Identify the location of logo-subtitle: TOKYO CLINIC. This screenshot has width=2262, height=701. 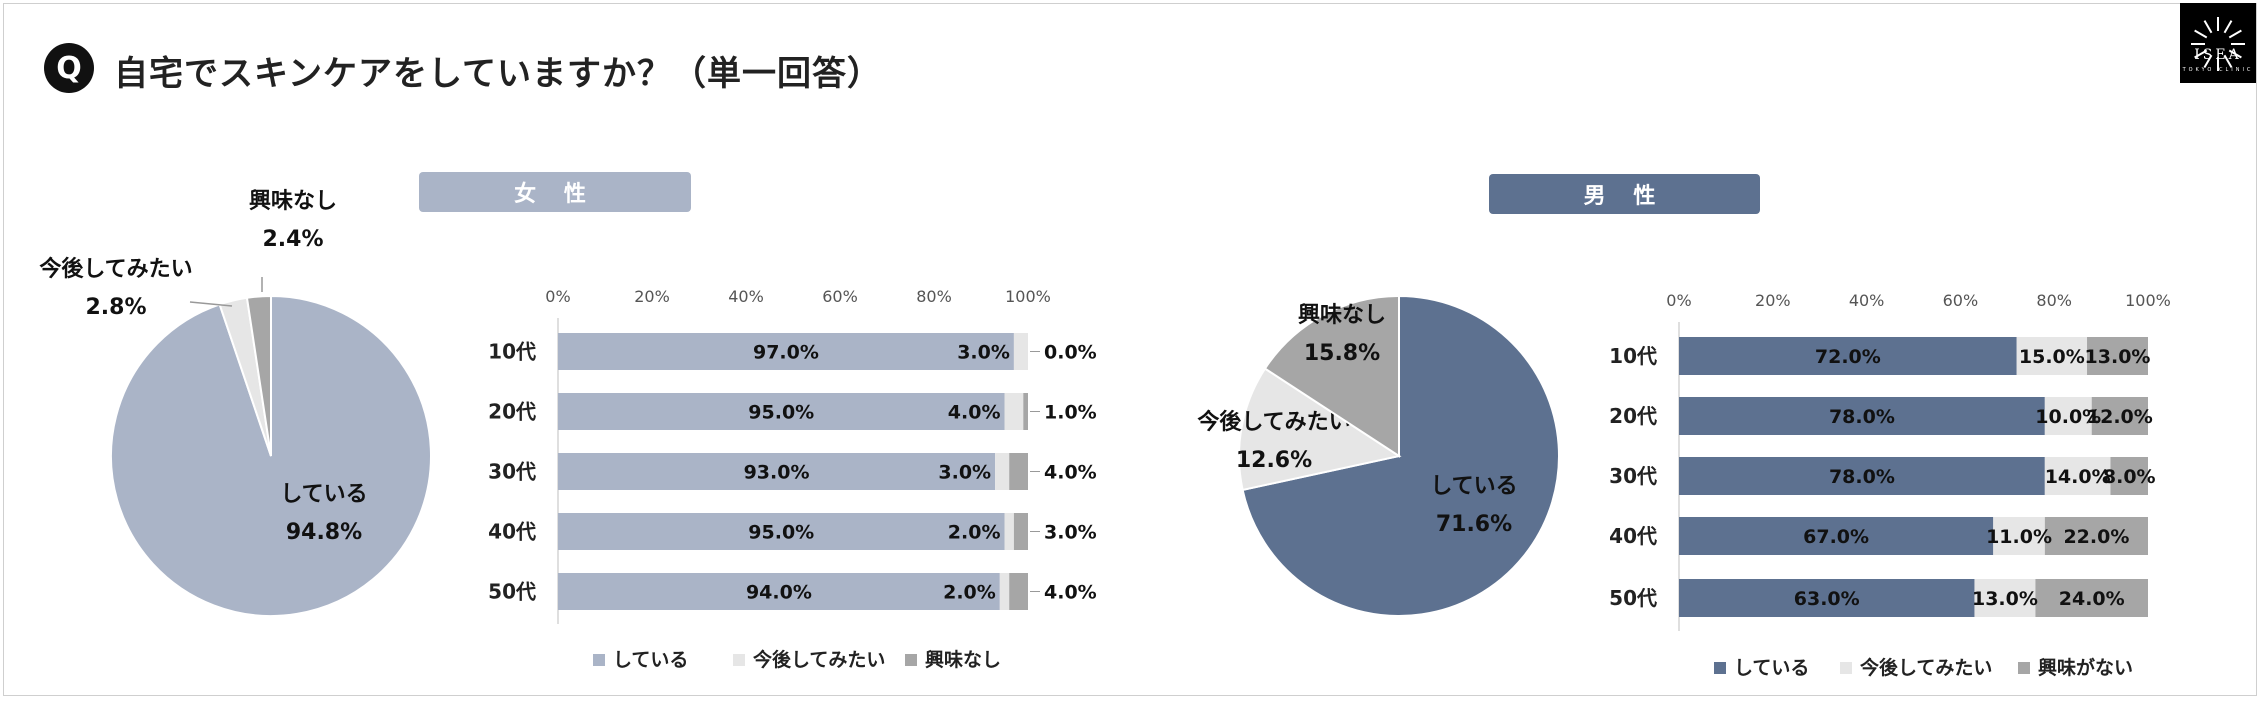
(2218, 70).